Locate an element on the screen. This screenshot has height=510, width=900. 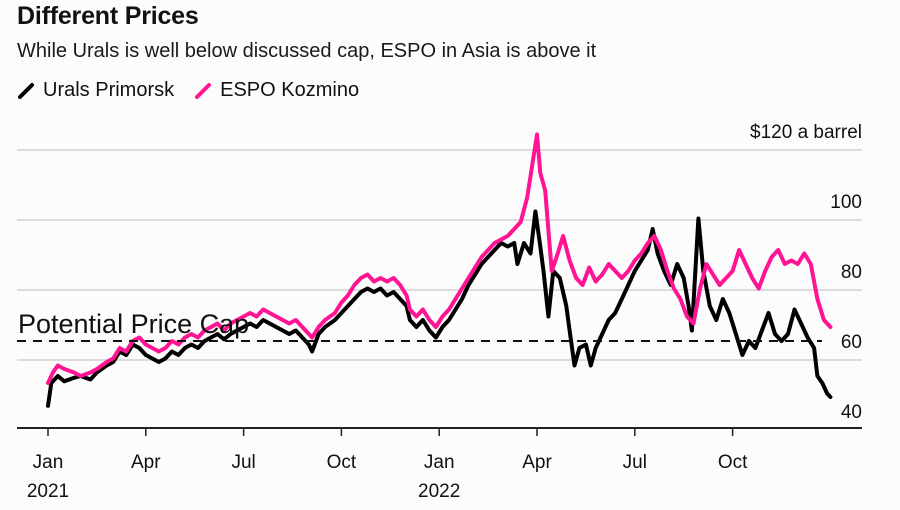
legend-label-espo: ESPO Kozmino is located at coordinates (290, 90).